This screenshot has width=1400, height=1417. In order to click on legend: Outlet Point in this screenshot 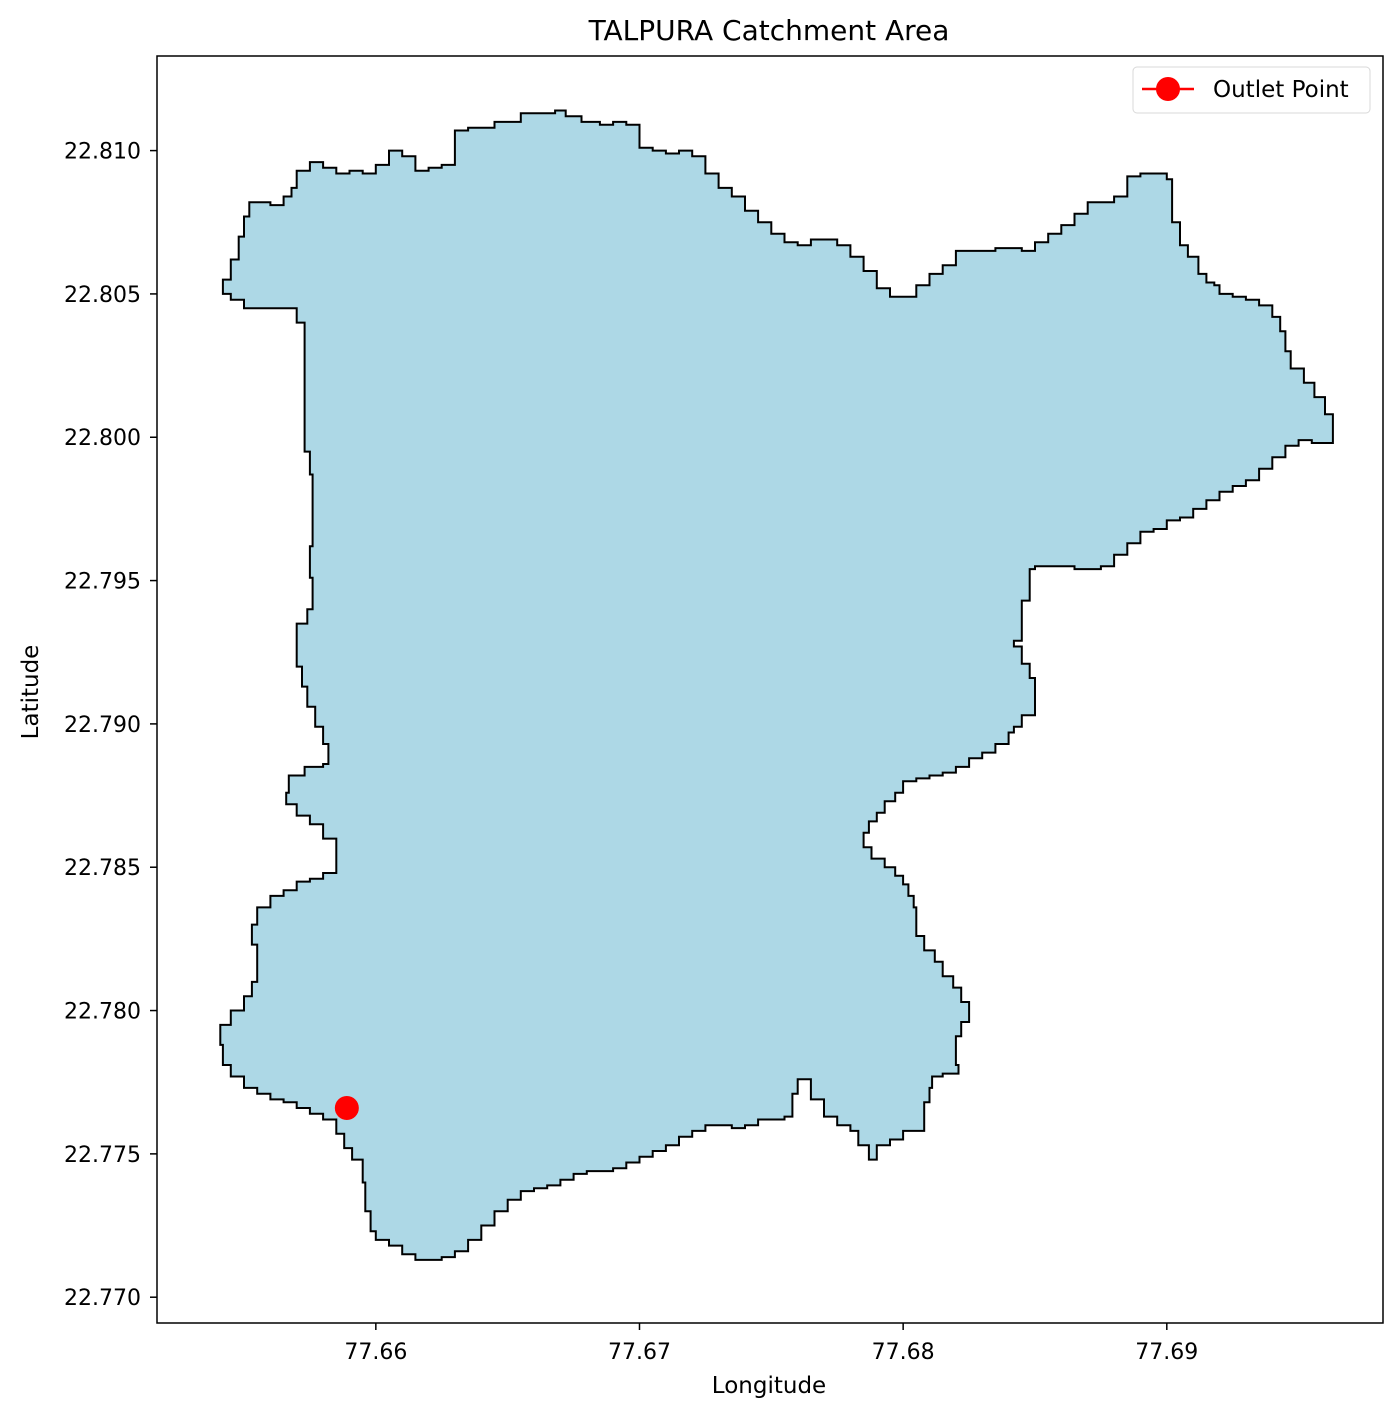, I will do `click(1251, 90)`.